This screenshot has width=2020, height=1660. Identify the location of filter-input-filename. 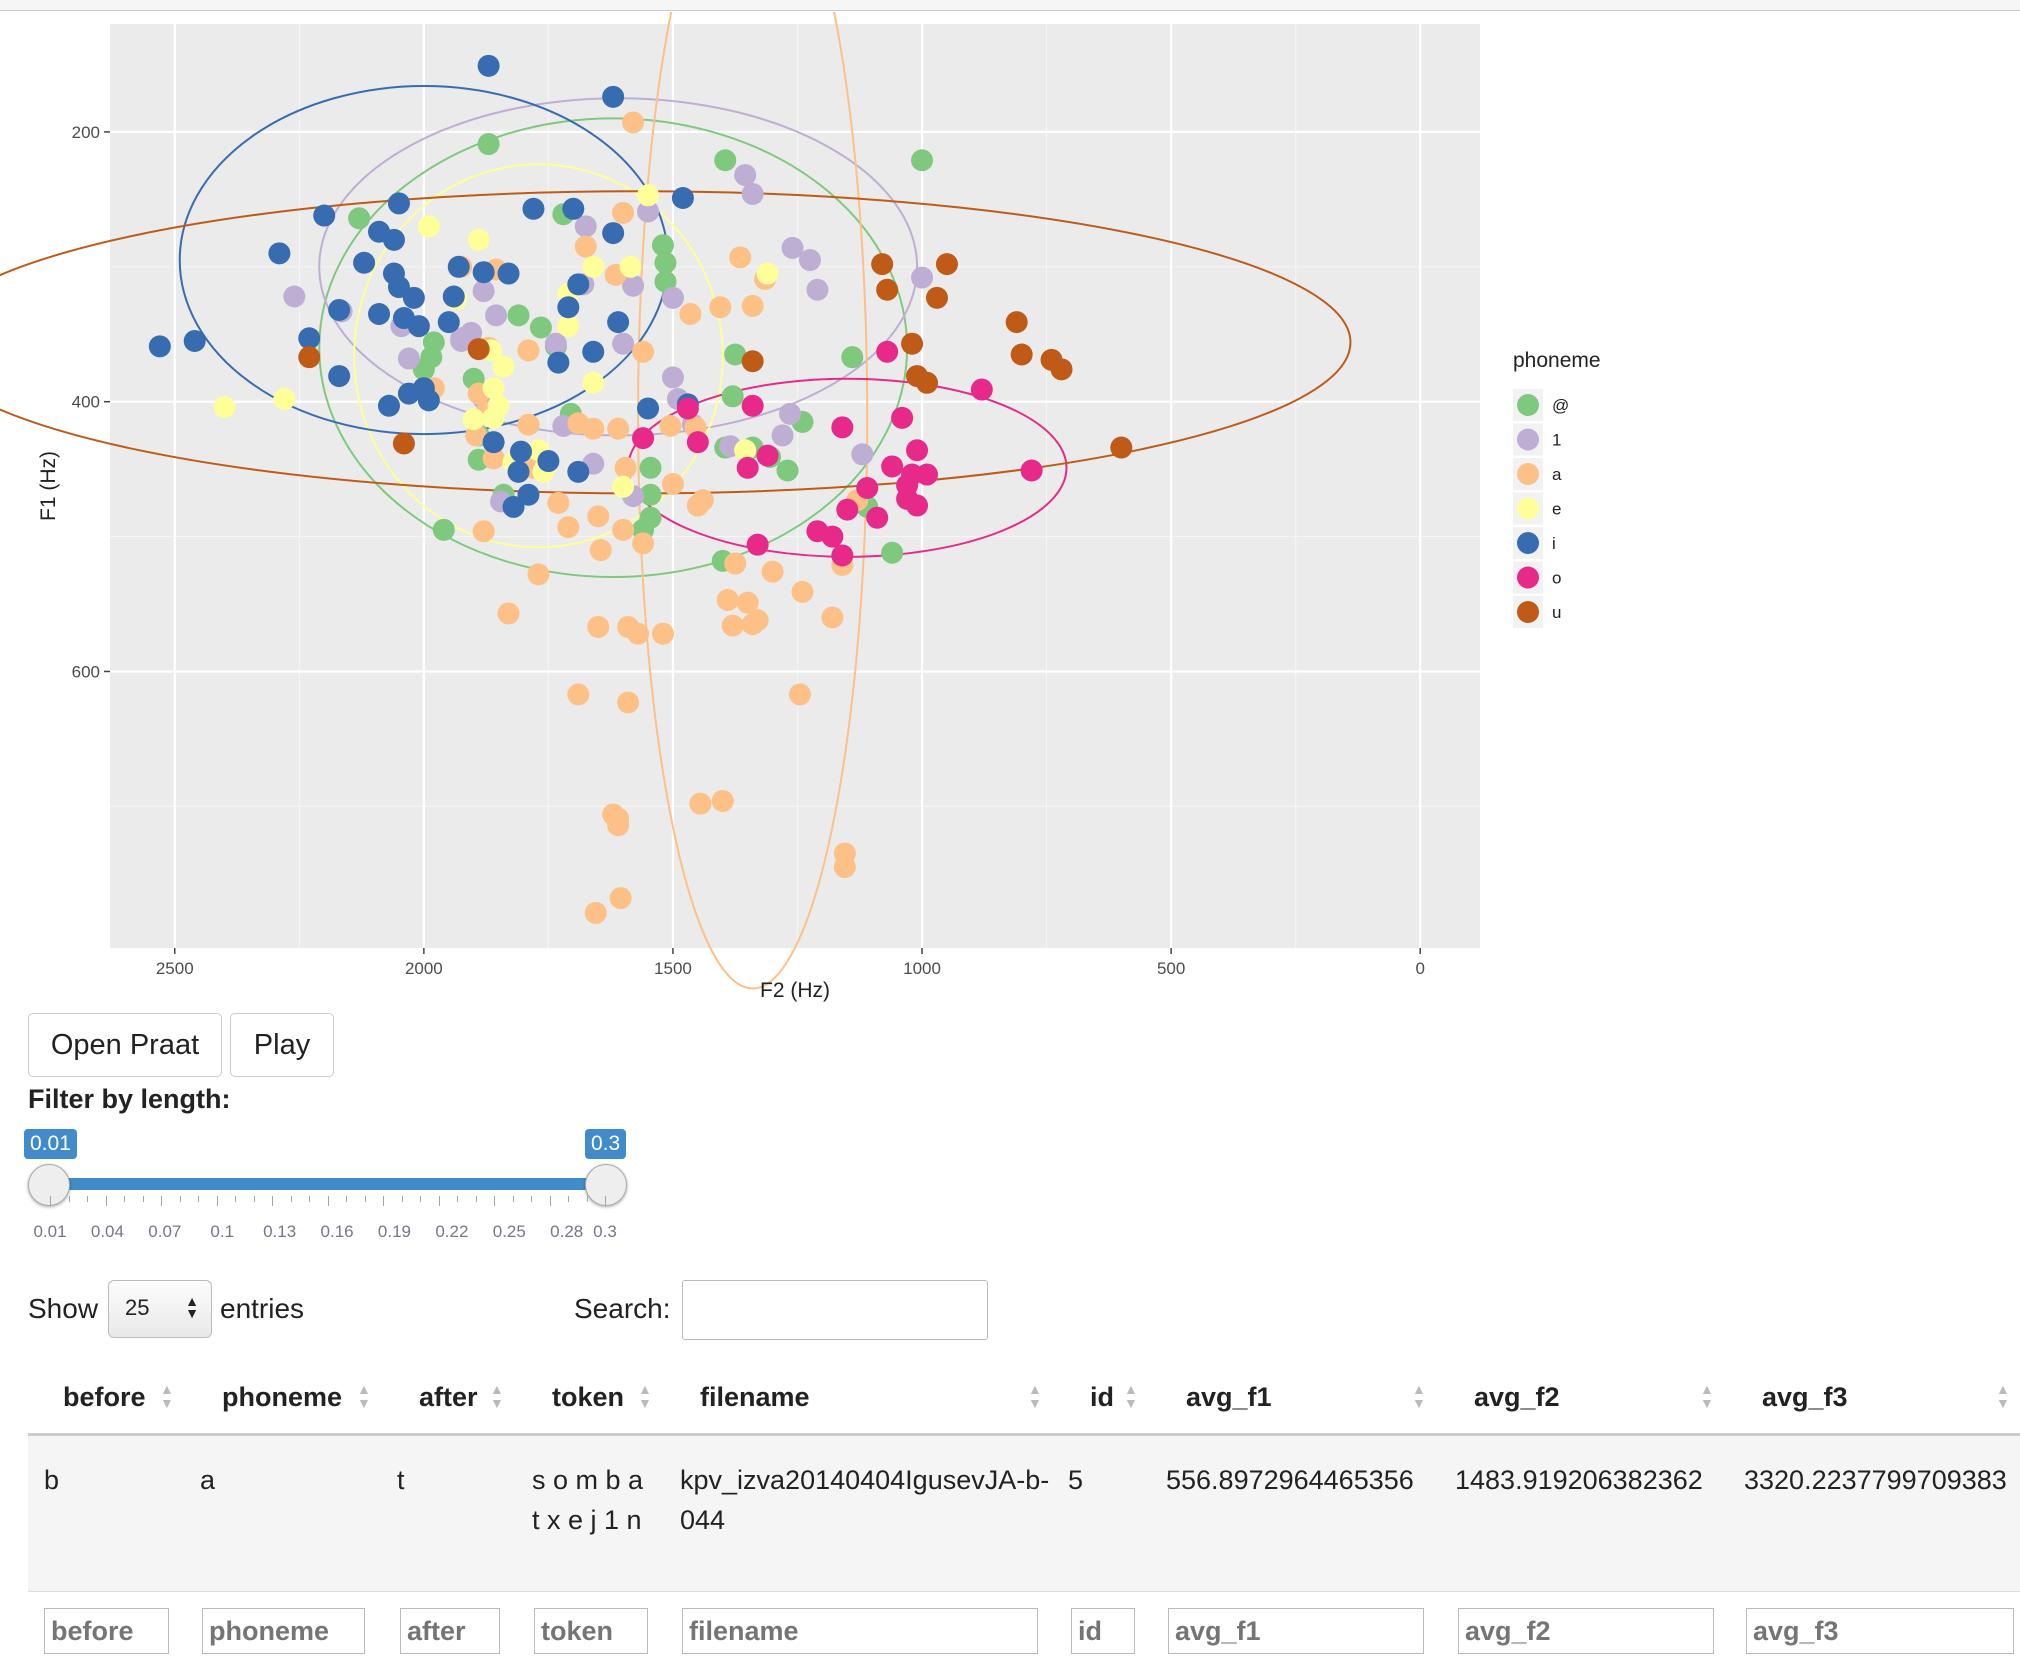
(860, 1631).